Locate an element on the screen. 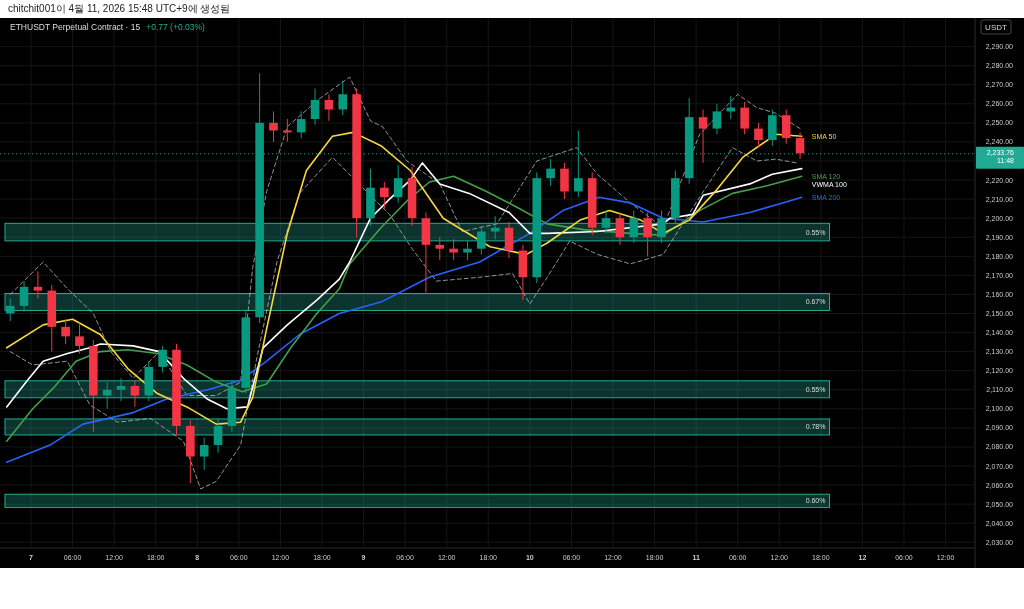 Image resolution: width=1024 pixels, height=609 pixels. text: +0.77 (+0.03%) is located at coordinates (175, 27).